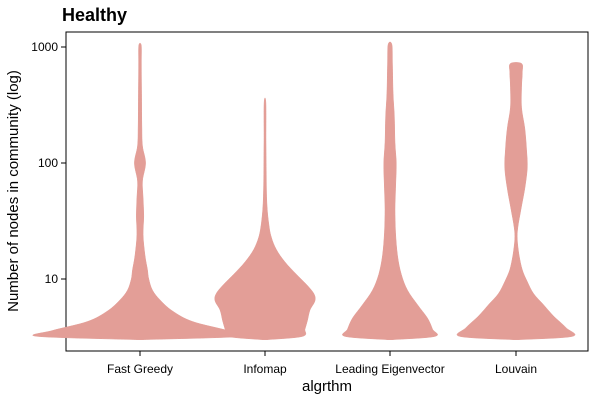 Image resolution: width=600 pixels, height=400 pixels. Describe the element at coordinates (140, 369) in the screenshot. I see `x-tick-label-0: Fast Greedy` at that location.